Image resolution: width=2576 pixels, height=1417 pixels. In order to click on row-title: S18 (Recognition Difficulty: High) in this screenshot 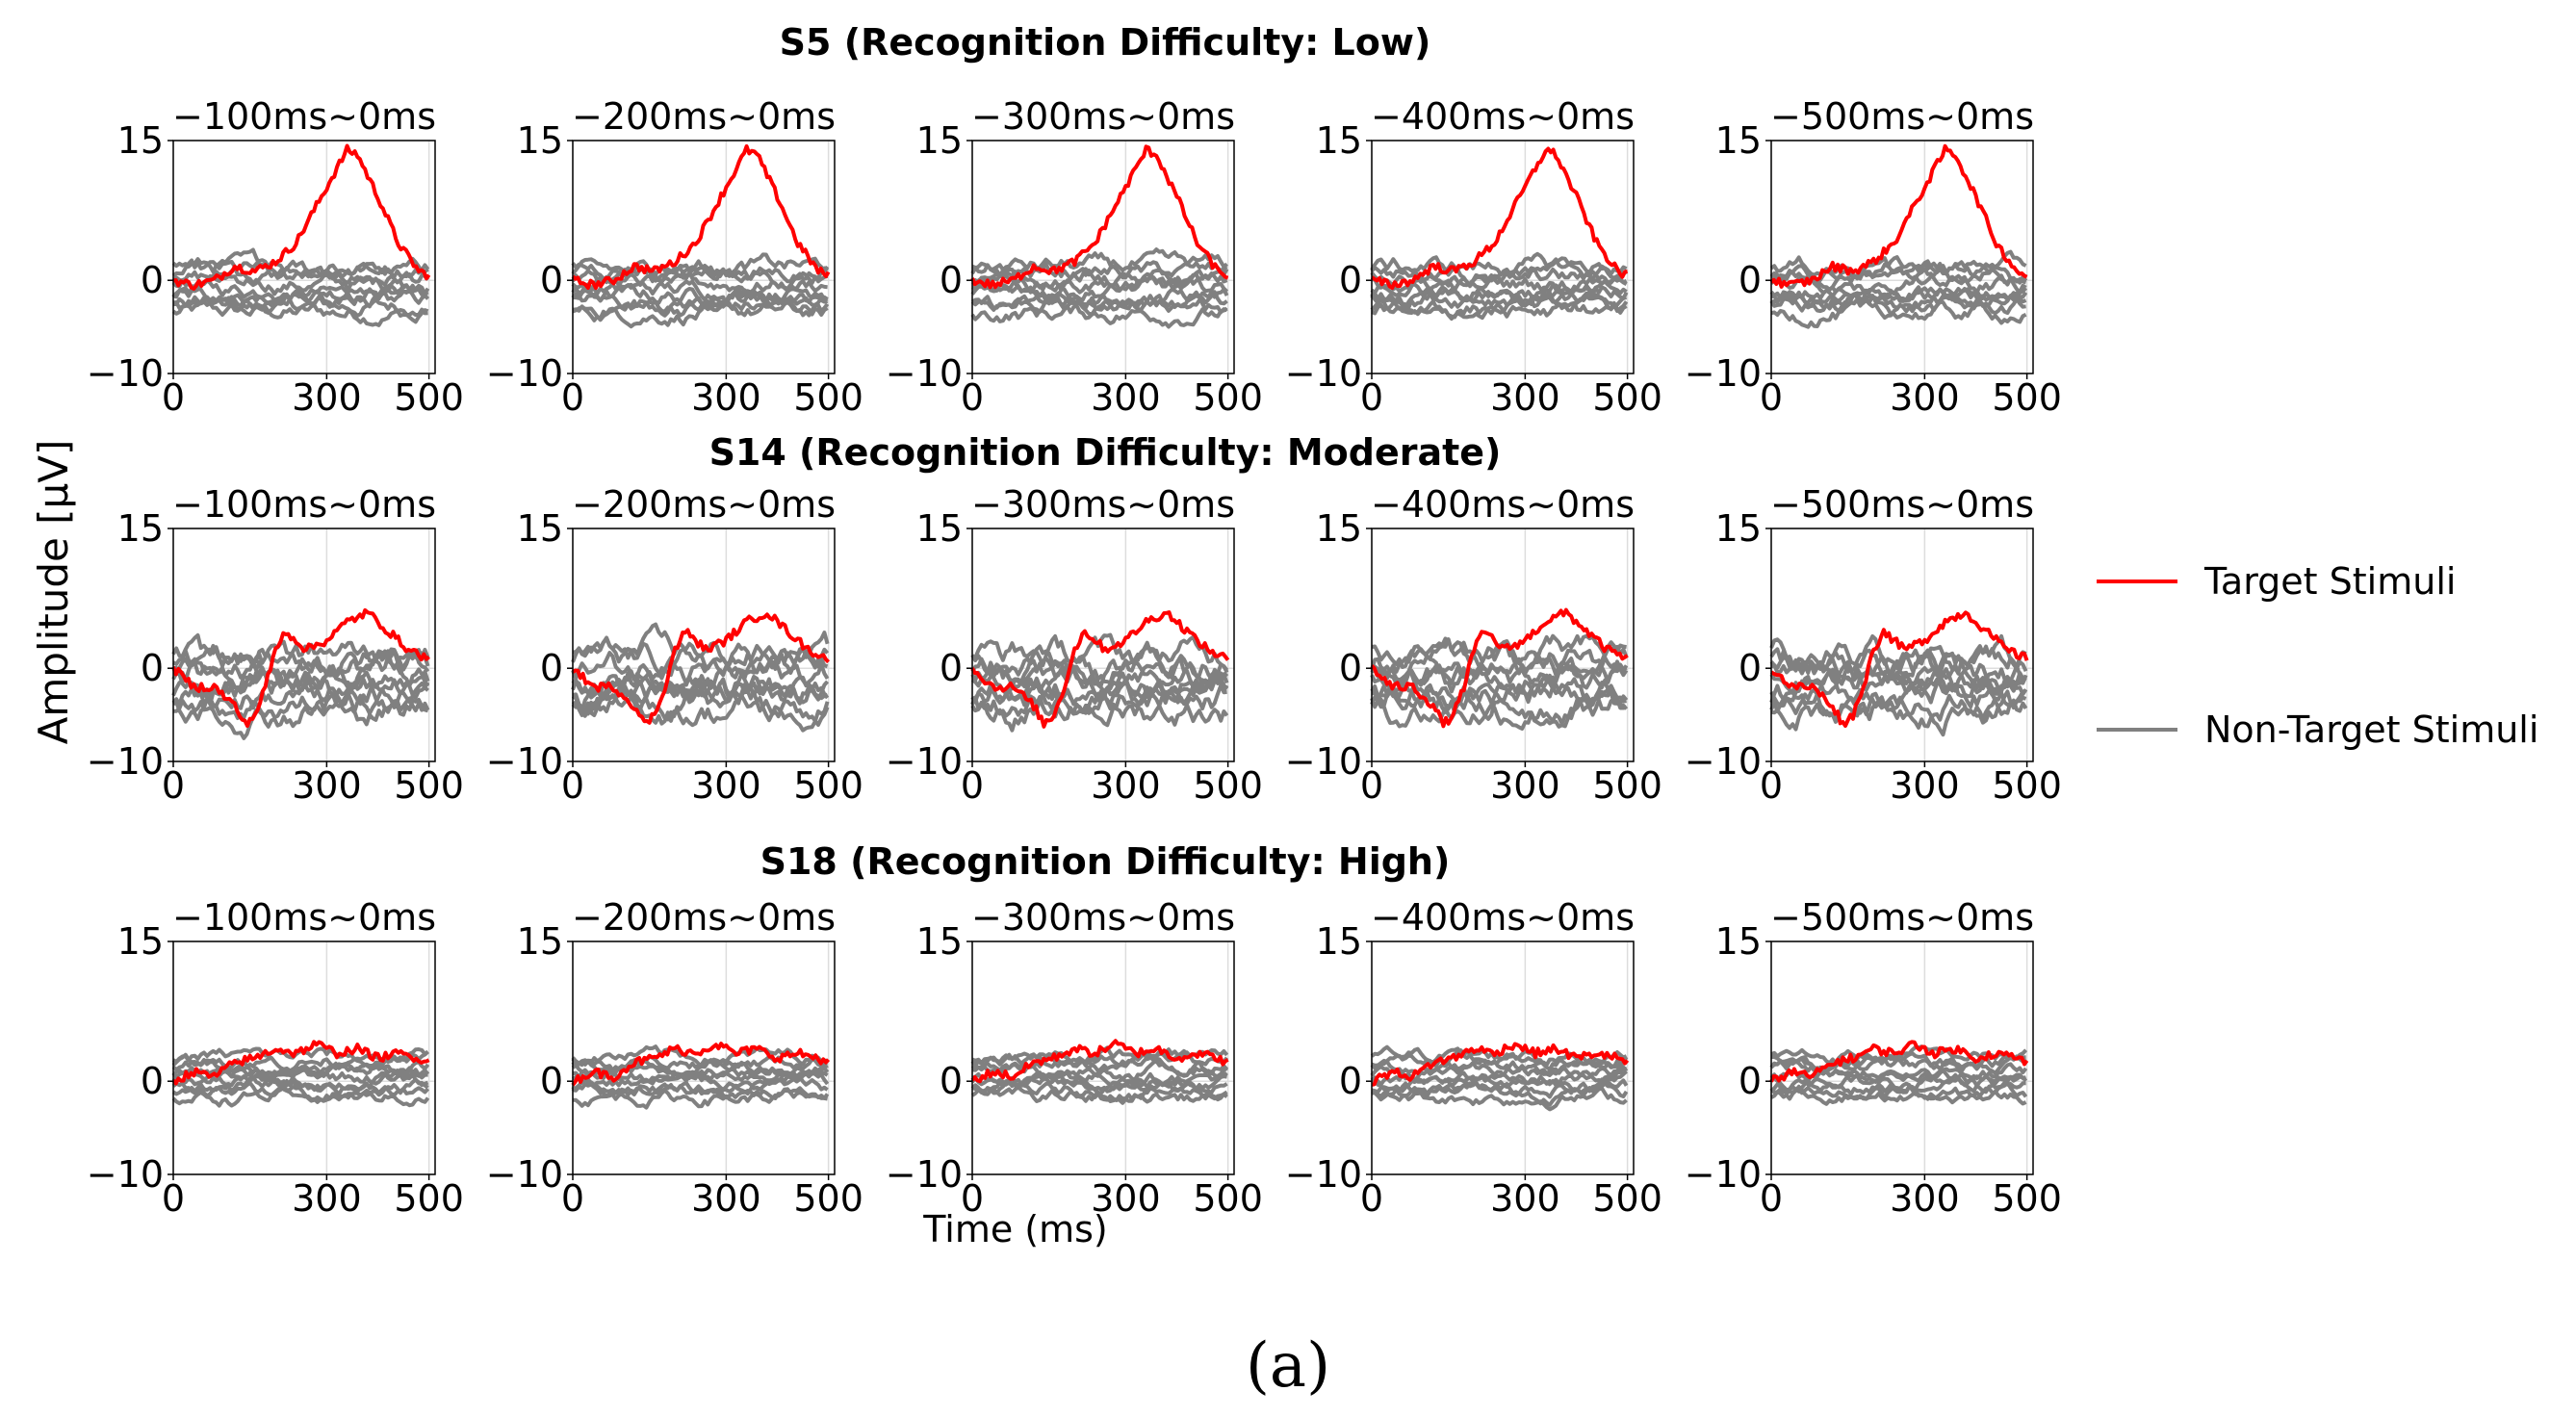, I will do `click(1106, 862)`.